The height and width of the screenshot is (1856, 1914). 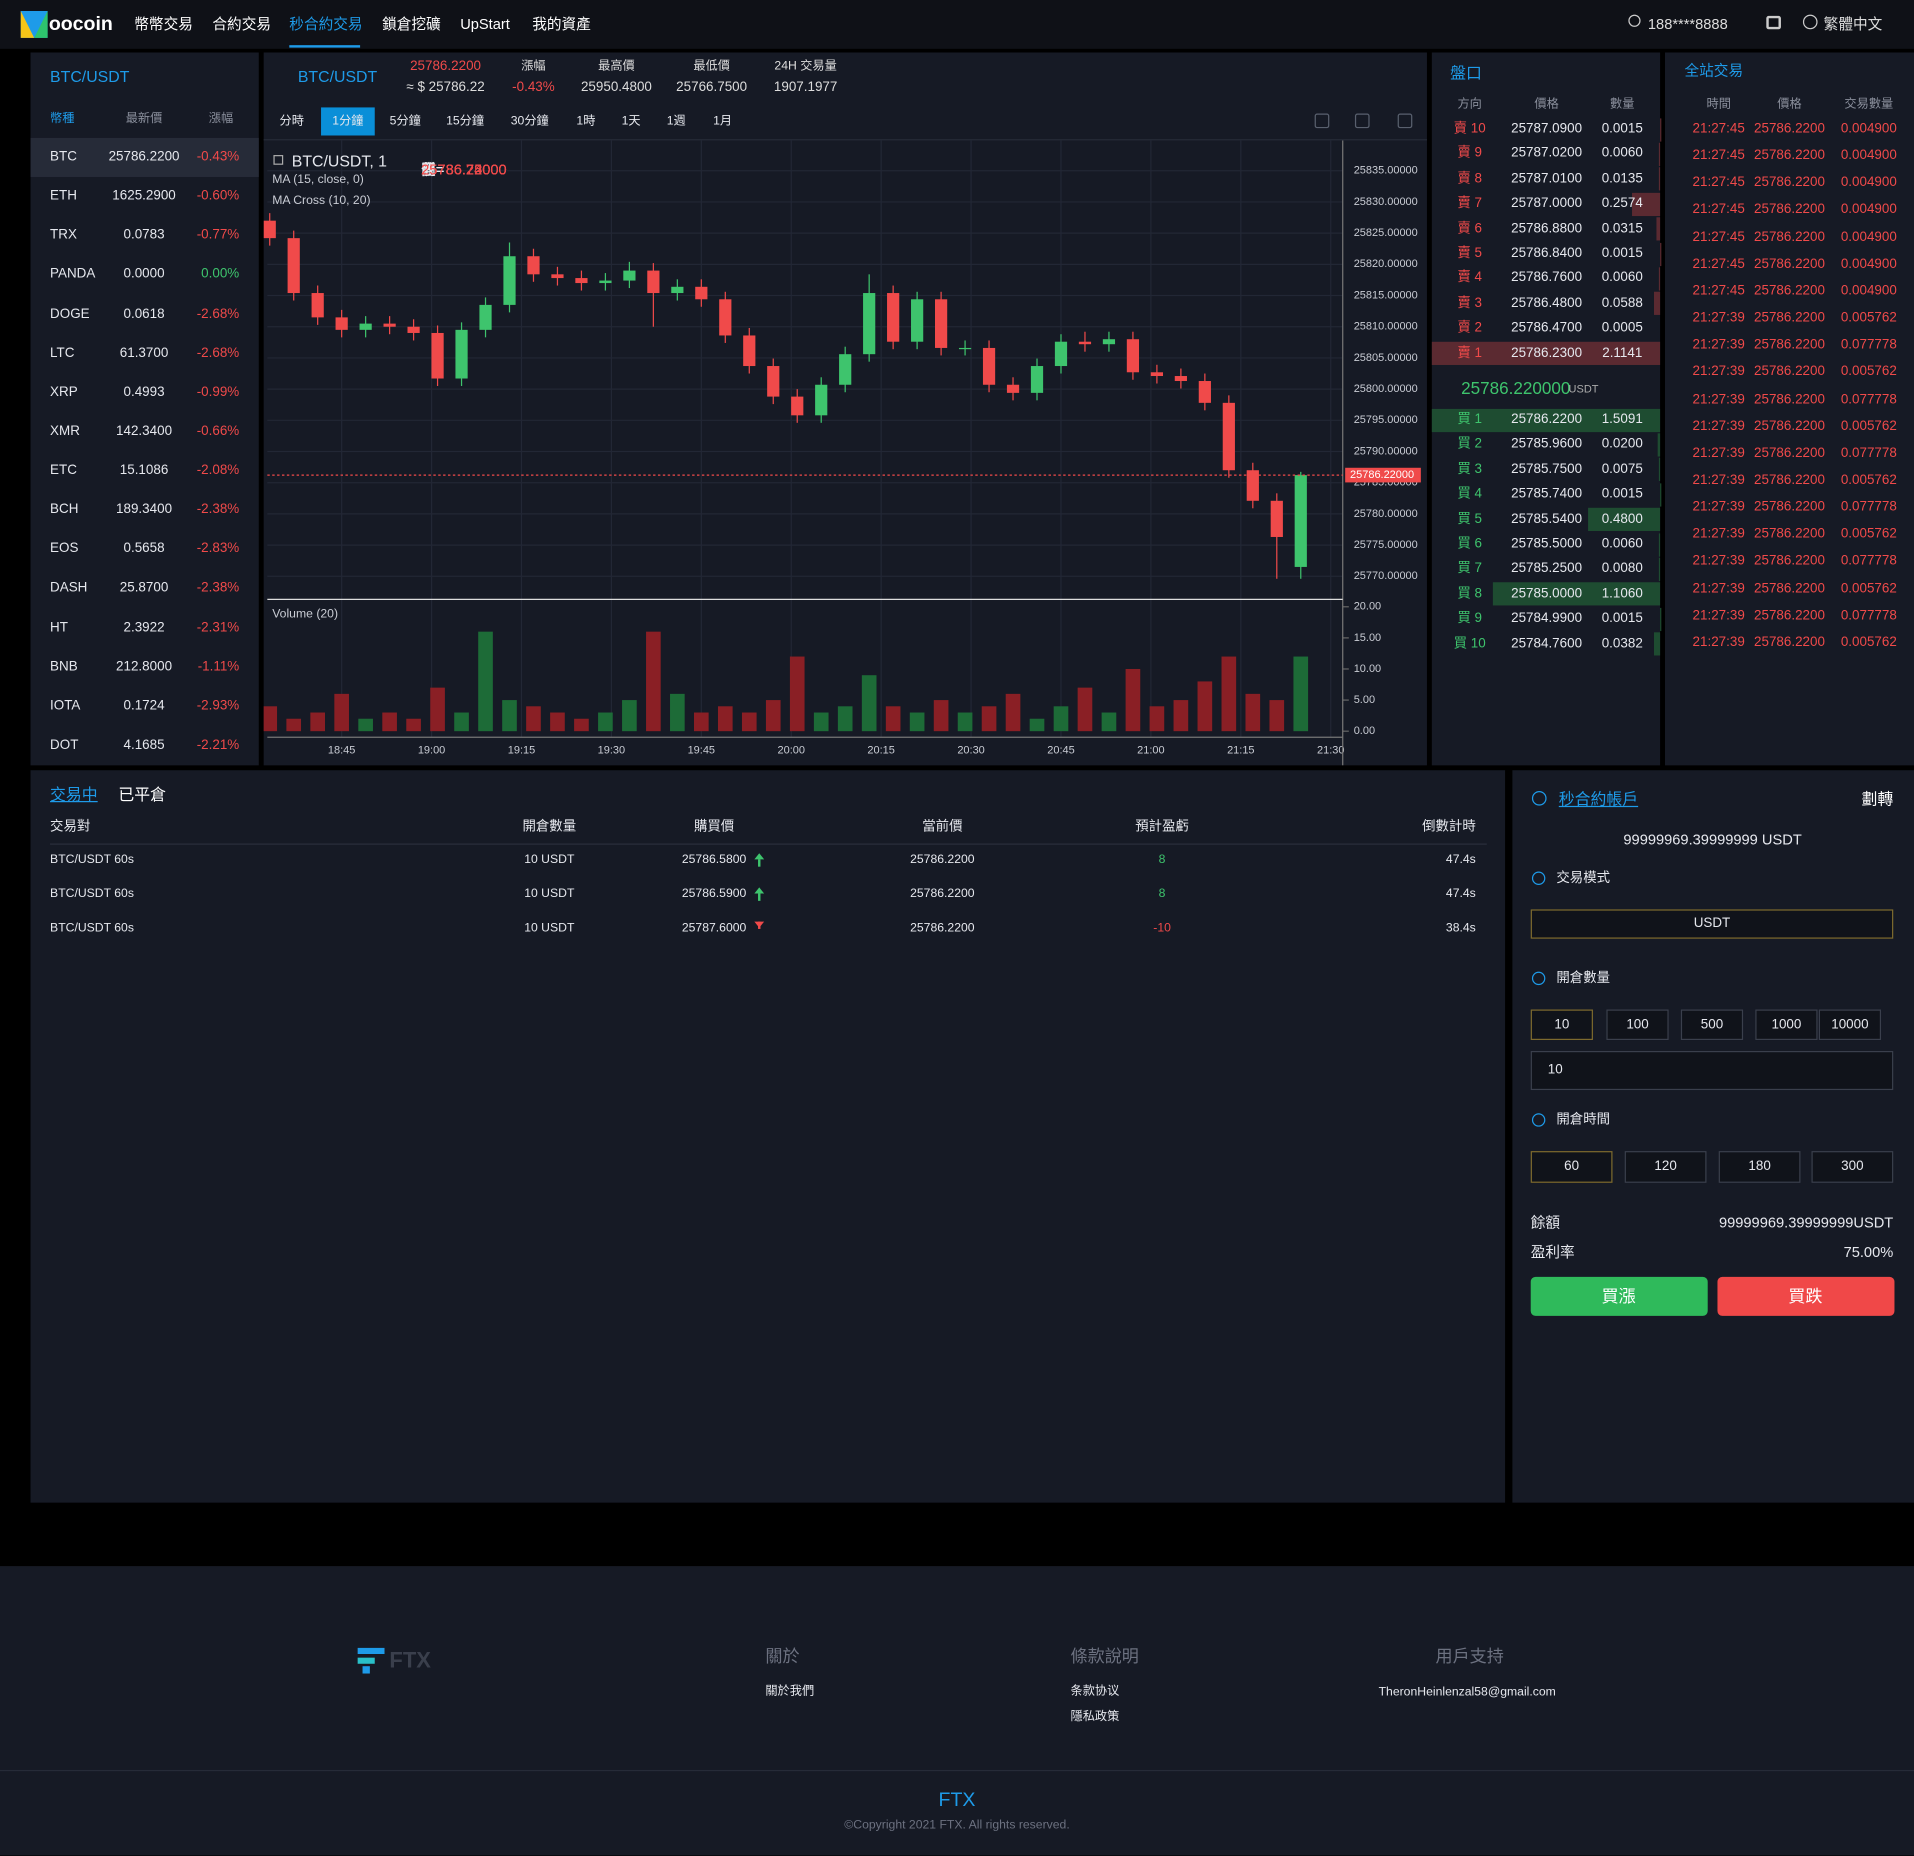 I want to click on interval: 1週, so click(x=676, y=121).